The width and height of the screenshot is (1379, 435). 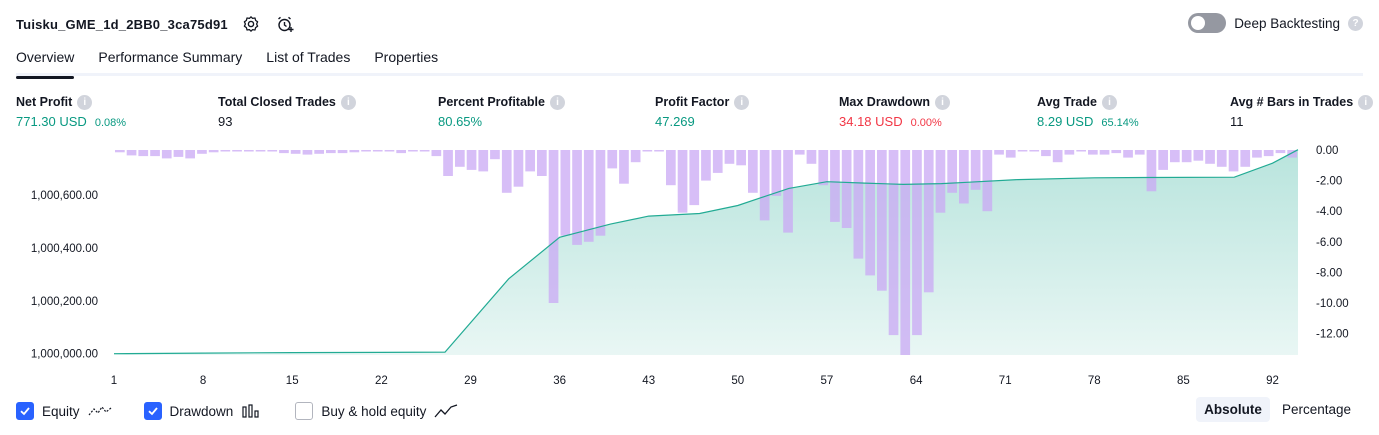 What do you see at coordinates (225, 121) in the screenshot?
I see `metric-value: 93` at bounding box center [225, 121].